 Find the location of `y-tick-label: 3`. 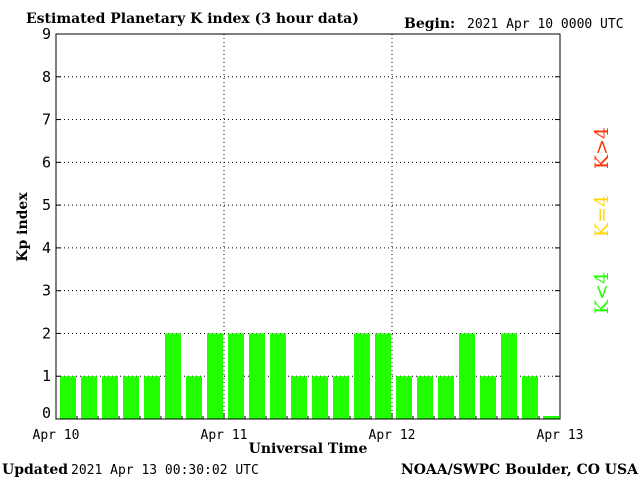

y-tick-label: 3 is located at coordinates (46, 291).